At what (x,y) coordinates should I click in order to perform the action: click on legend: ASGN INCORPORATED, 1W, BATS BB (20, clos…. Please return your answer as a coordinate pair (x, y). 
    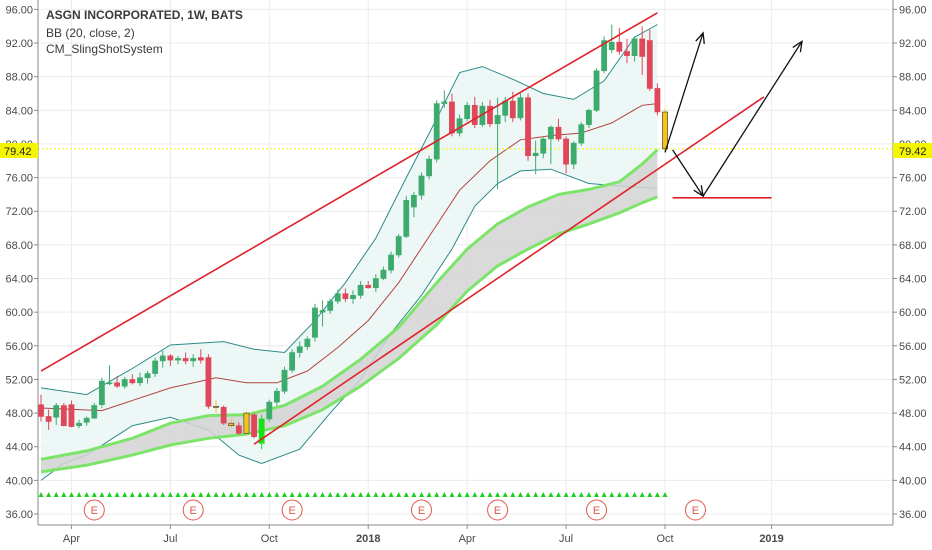
    Looking at the image, I should click on (144, 32).